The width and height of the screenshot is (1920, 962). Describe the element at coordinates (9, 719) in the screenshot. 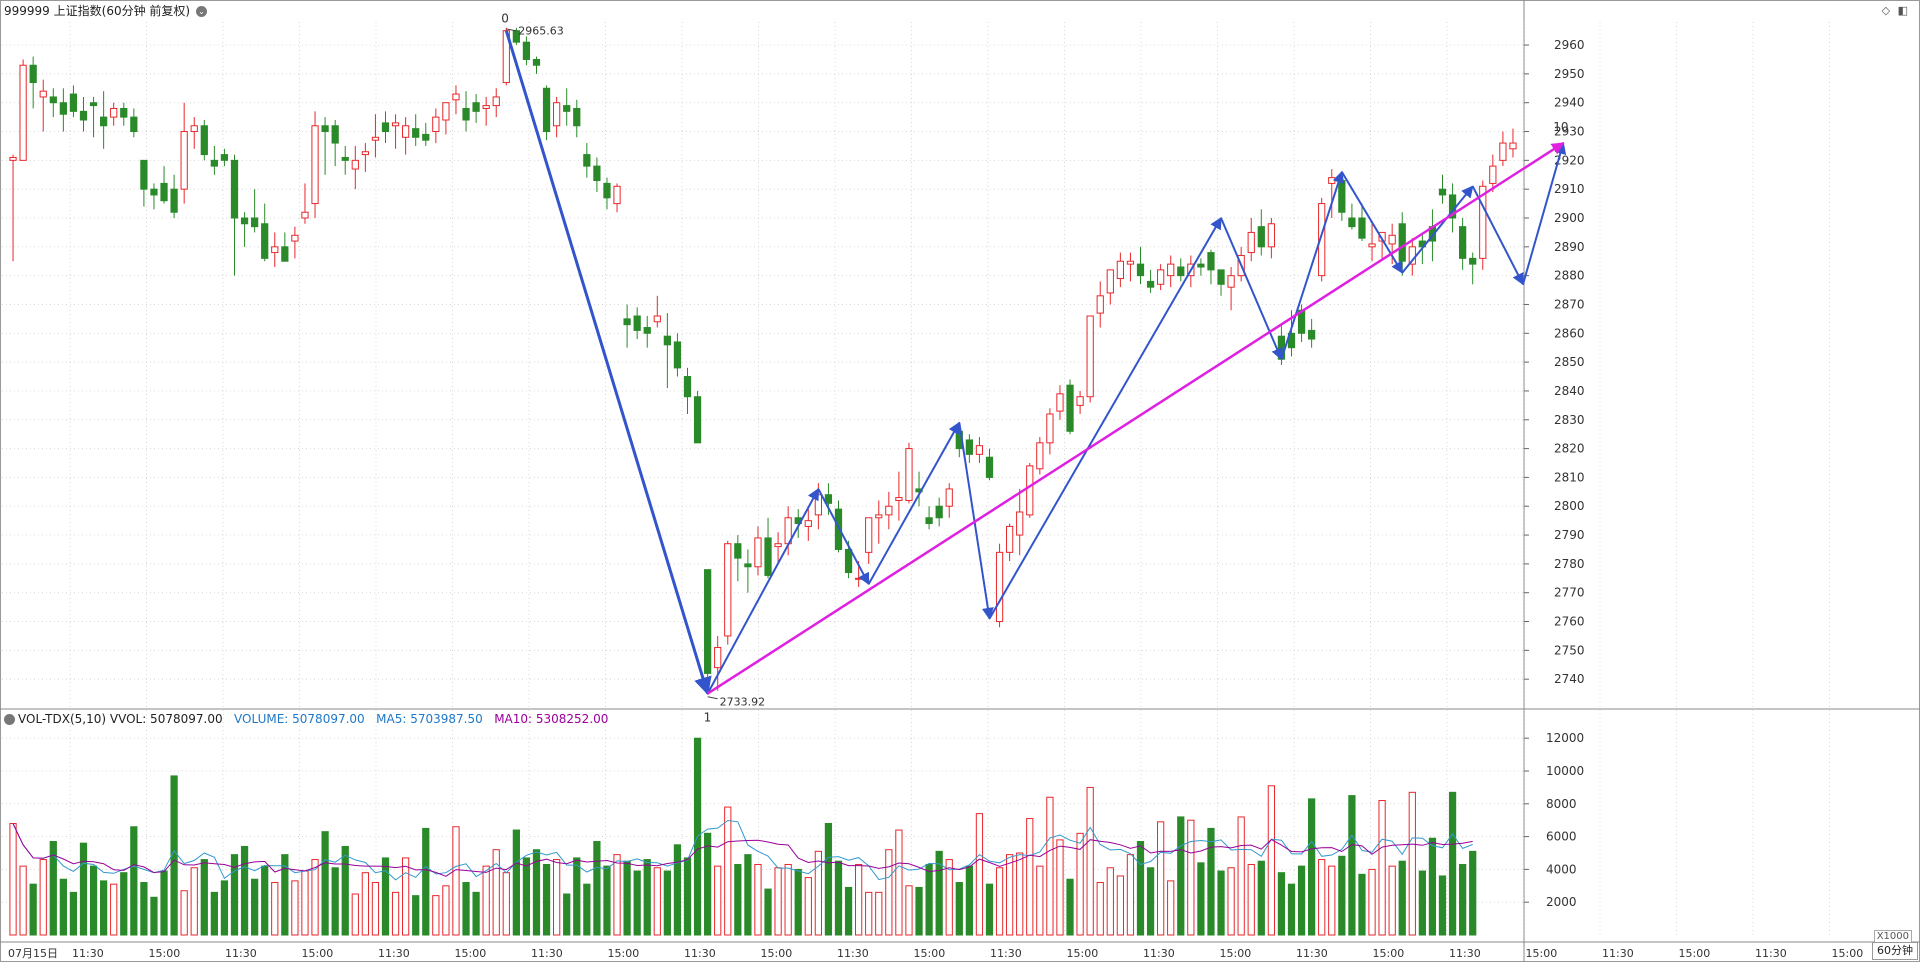

I see `indicator-dropdown-icon` at that location.